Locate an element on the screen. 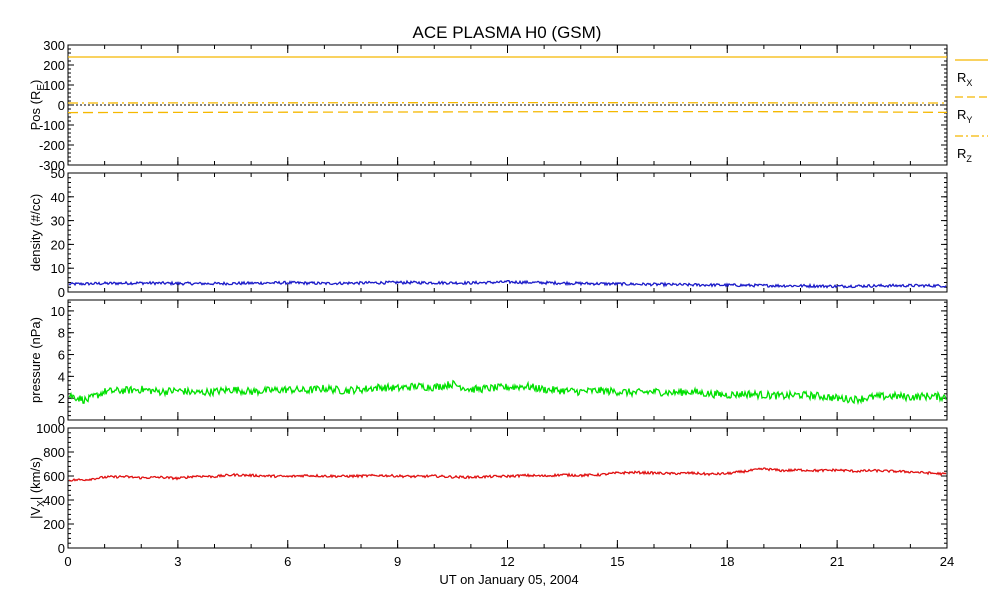 Image resolution: width=993 pixels, height=600 pixels. chart-title: ACE PLASMA H0 (GSM) is located at coordinates (507, 32).